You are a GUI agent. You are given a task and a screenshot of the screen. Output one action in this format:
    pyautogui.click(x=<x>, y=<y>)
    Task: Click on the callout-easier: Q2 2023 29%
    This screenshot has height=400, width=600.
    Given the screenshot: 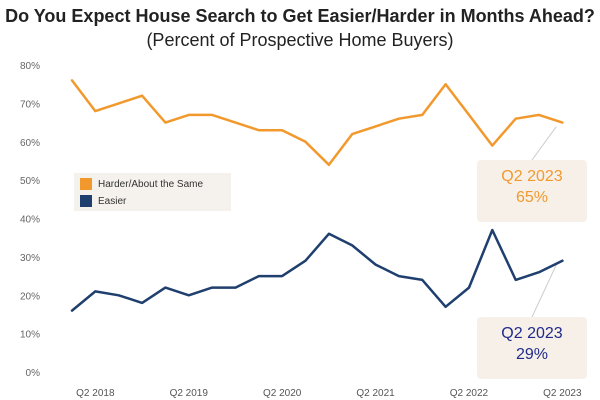 What is the action you would take?
    pyautogui.click(x=532, y=348)
    